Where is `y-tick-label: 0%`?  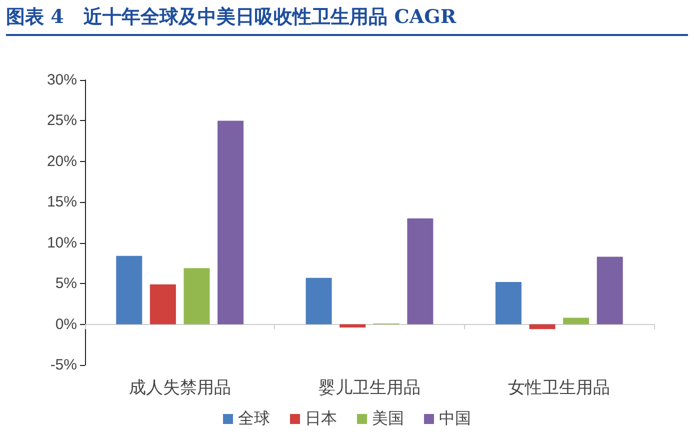
y-tick-label: 0% is located at coordinates (66, 324).